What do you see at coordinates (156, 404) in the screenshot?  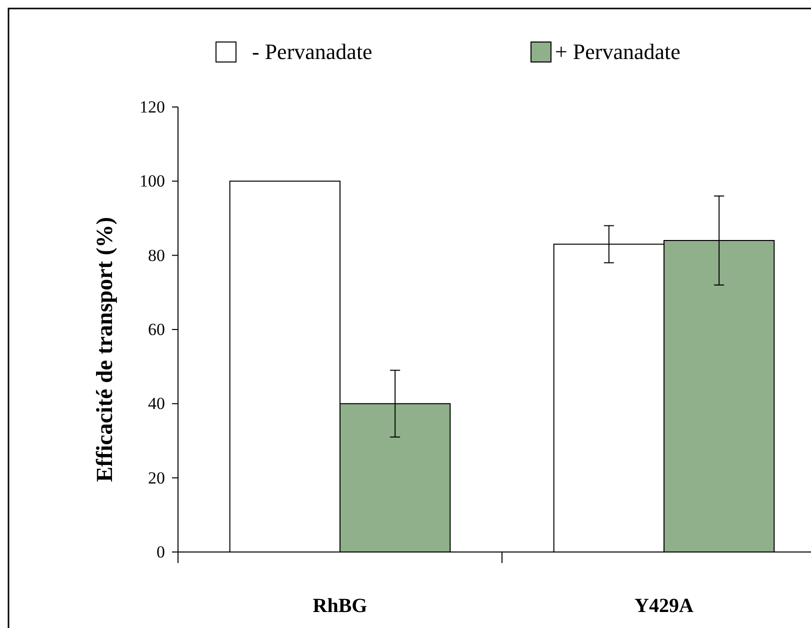 I see `y-tick-label: 40` at bounding box center [156, 404].